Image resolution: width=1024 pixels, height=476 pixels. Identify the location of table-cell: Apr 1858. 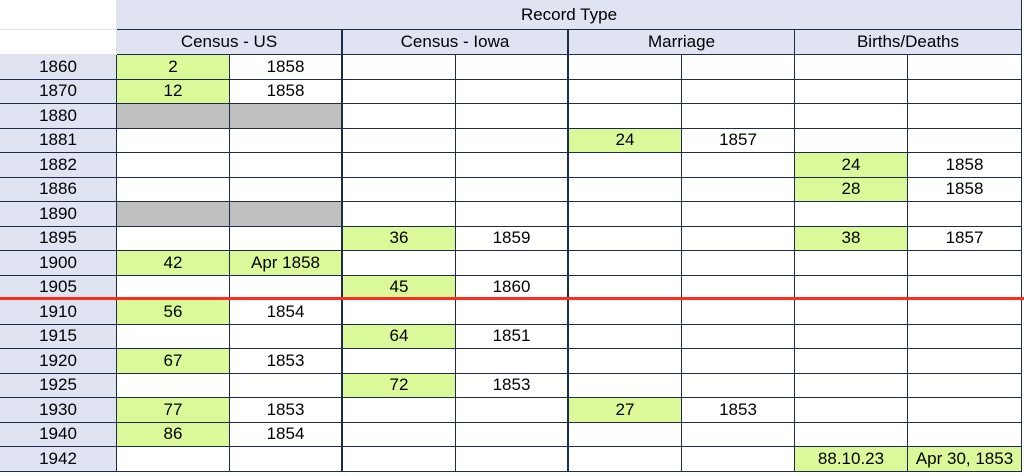
(286, 263).